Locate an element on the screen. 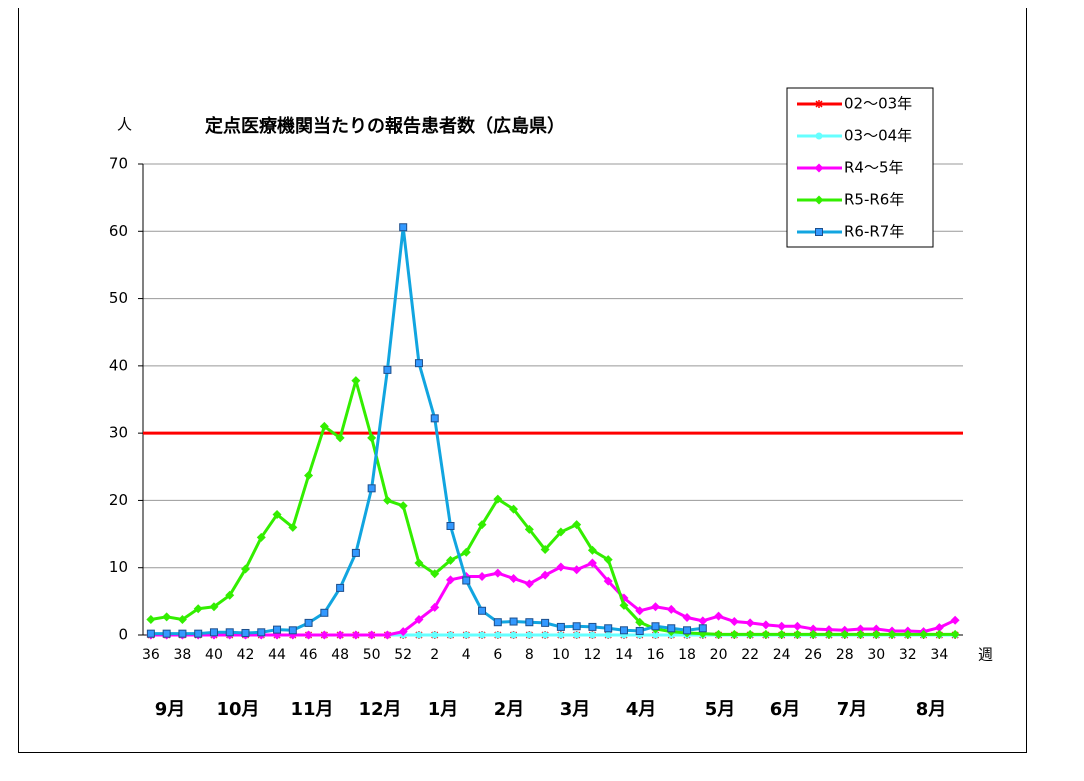  month-label: 8月 is located at coordinates (931, 709).